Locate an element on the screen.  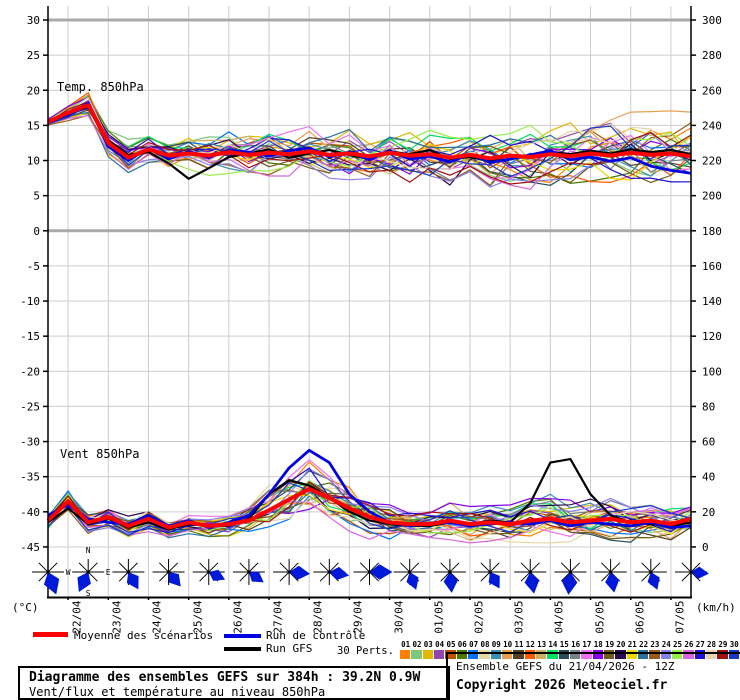
y-axis-label-wind: 40 is located at coordinates (708, 477).